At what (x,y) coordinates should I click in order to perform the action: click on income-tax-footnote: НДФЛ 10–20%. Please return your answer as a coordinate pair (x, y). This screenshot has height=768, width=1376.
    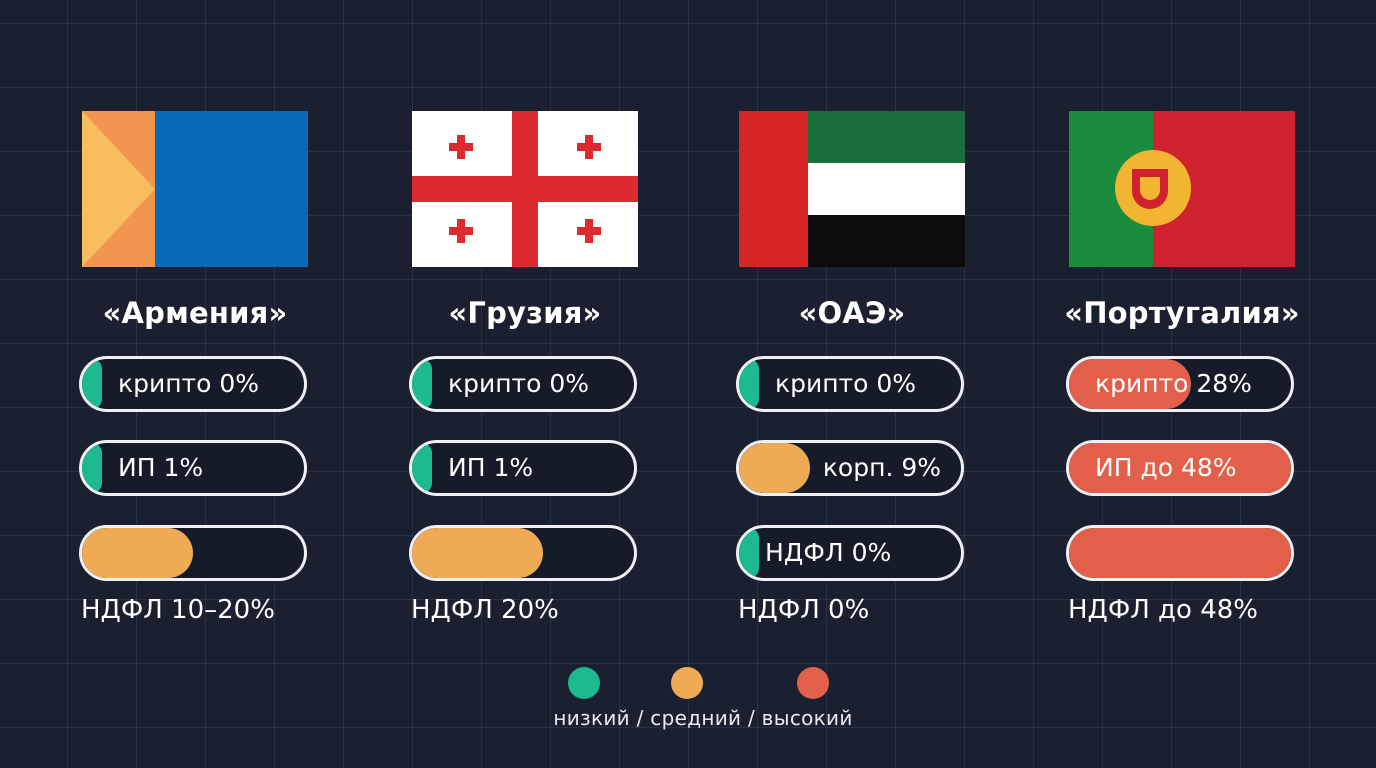
    Looking at the image, I should click on (178, 610).